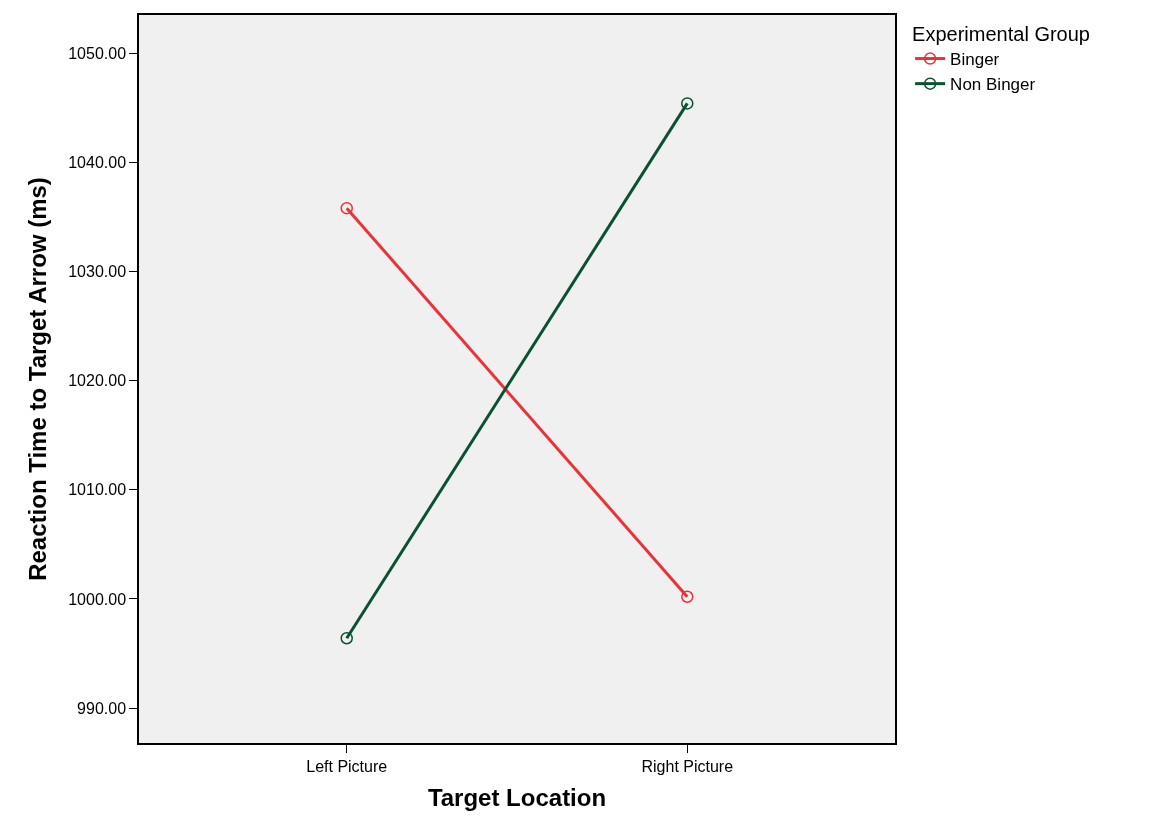 Image resolution: width=1162 pixels, height=830 pixels. What do you see at coordinates (97, 272) in the screenshot?
I see `y-tick-label: 1030.00` at bounding box center [97, 272].